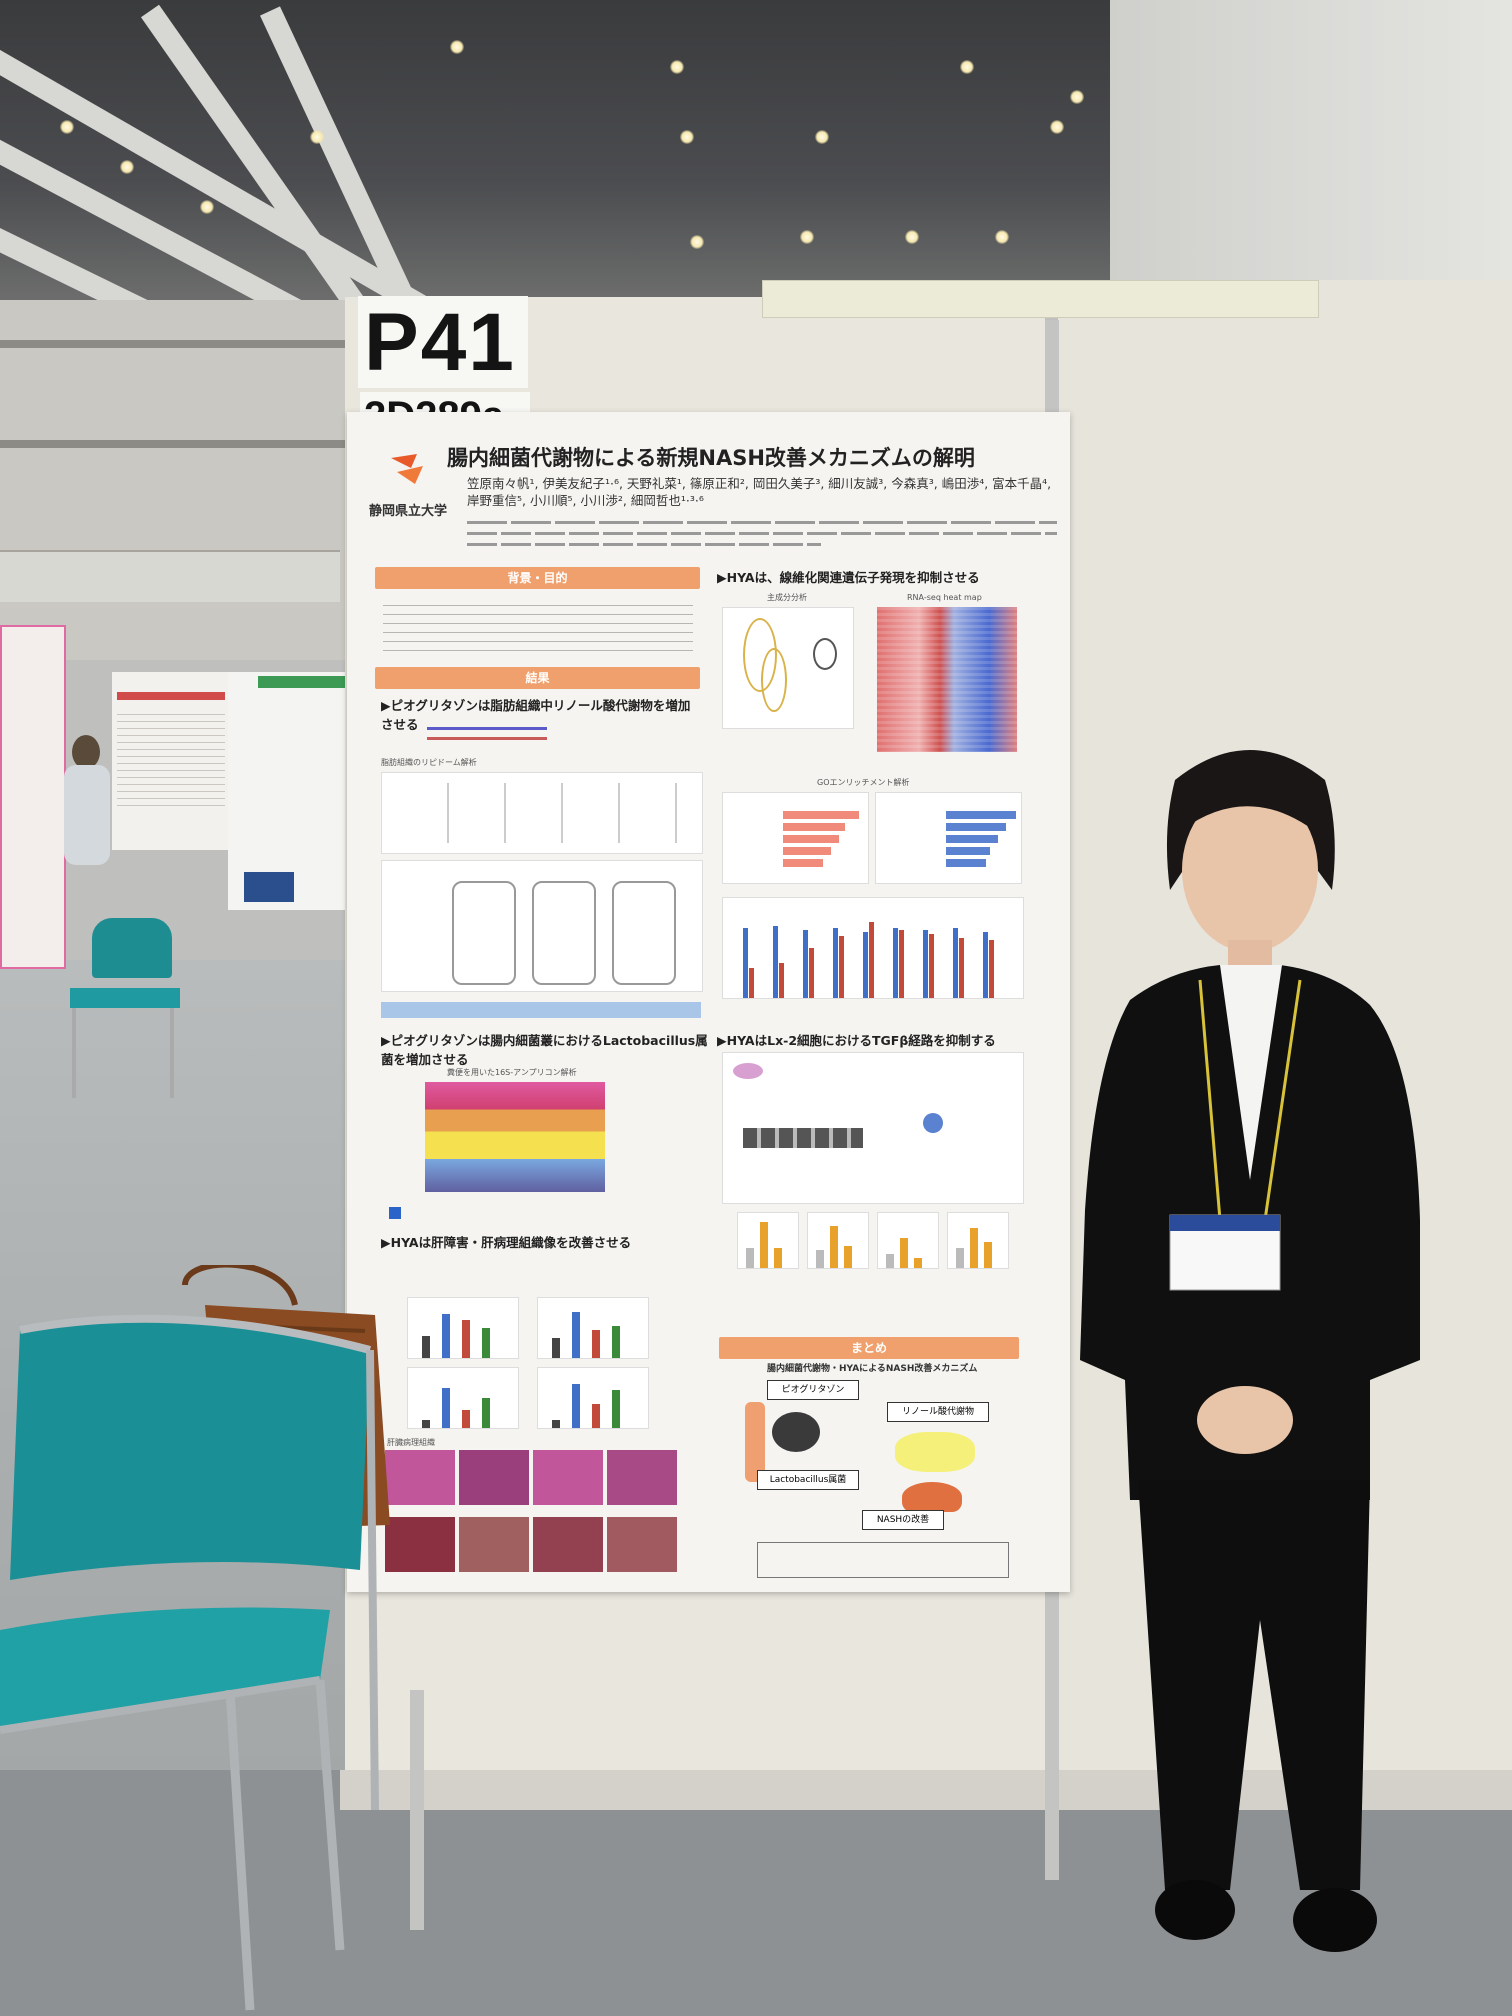  I want to click on figure-label: 主成分分析, so click(787, 597).